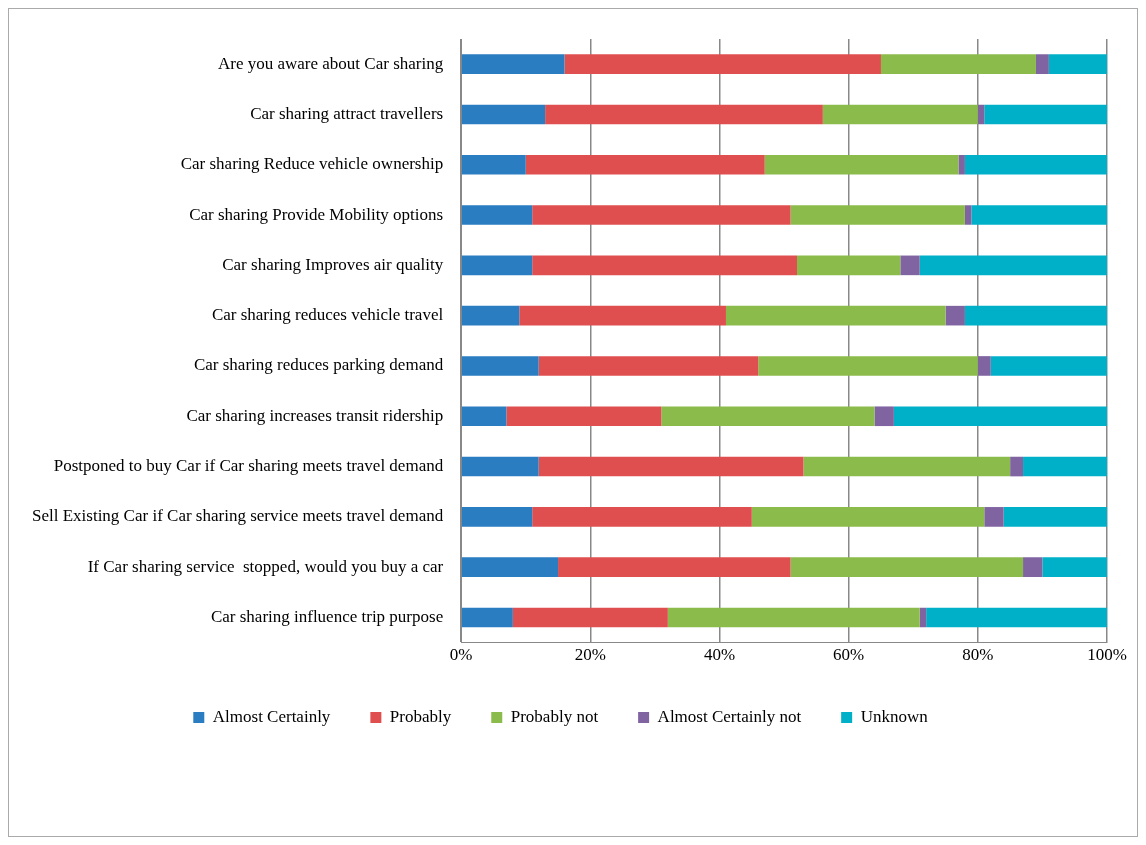  I want to click on x-tick-label: 0%, so click(461, 655).